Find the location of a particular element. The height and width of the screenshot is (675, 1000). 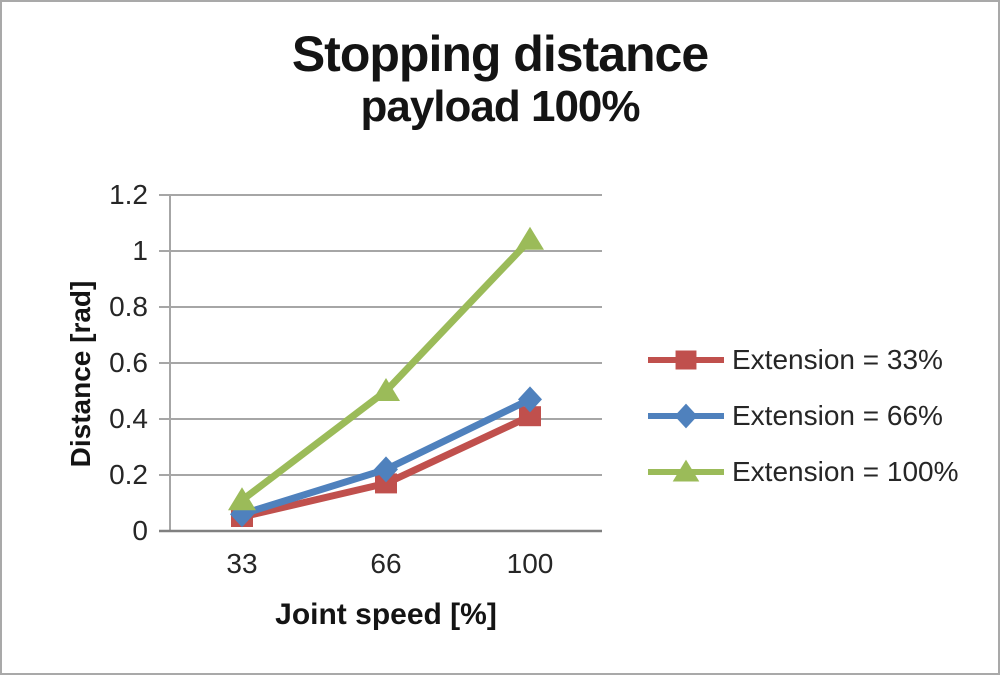

y-axis-tick-label: 1 is located at coordinates (140, 250).